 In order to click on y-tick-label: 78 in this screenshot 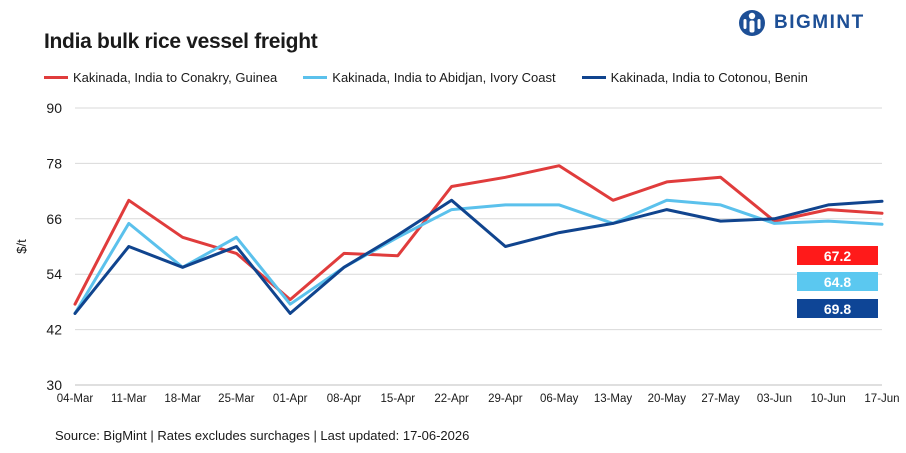, I will do `click(54, 163)`.